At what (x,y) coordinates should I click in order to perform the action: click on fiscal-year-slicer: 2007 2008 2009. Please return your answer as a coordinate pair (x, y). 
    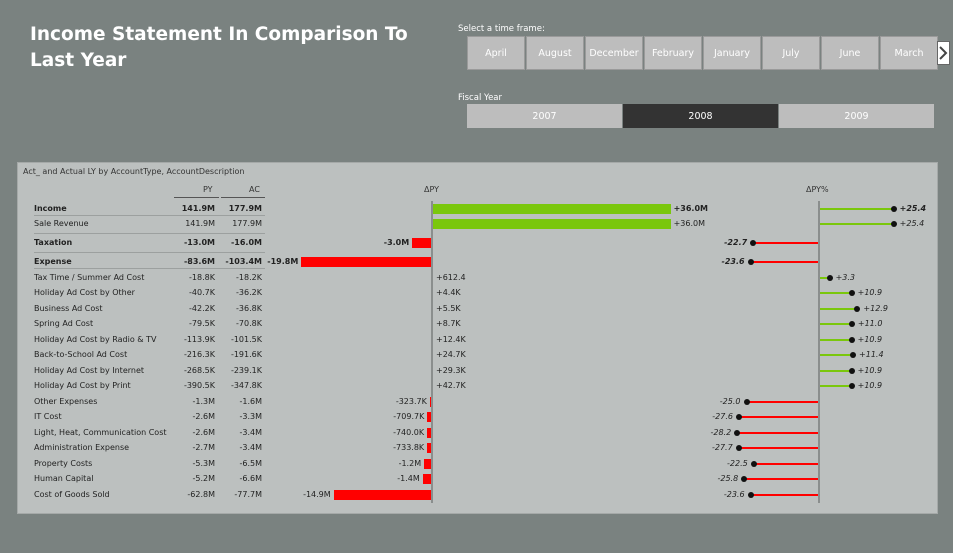
    Looking at the image, I should click on (700, 116).